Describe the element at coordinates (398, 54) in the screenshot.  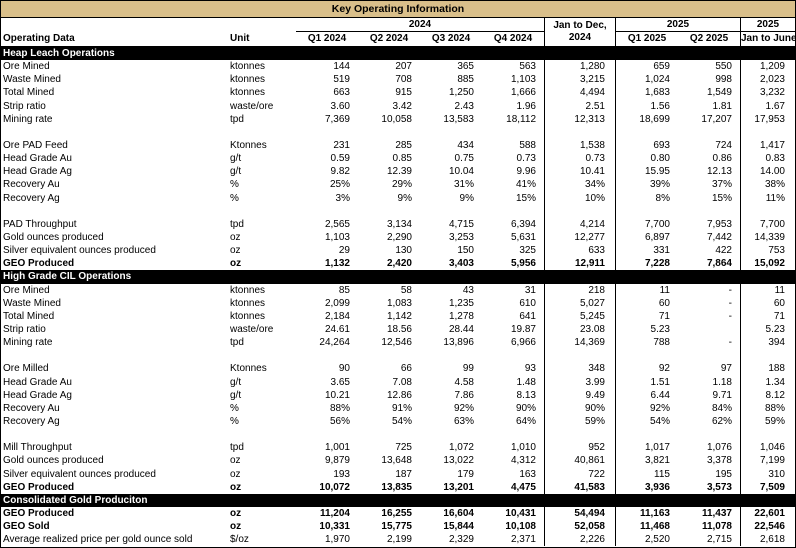
I see `section-header: Heap Leach Operations` at that location.